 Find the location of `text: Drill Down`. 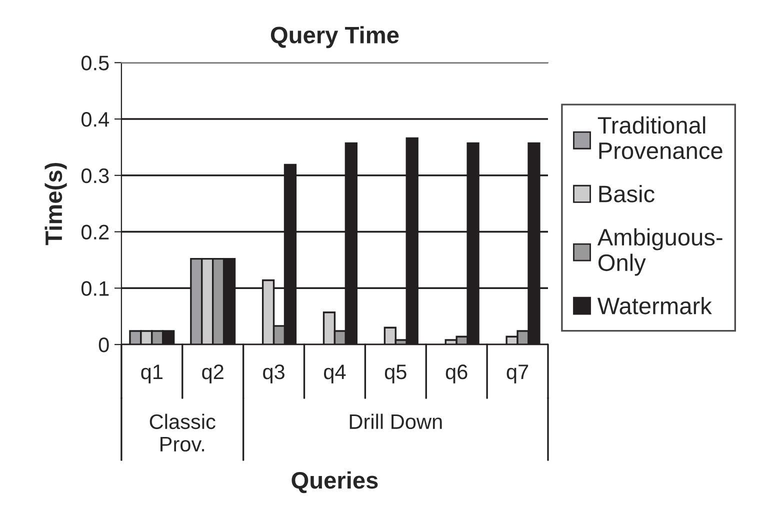

text: Drill Down is located at coordinates (396, 422).